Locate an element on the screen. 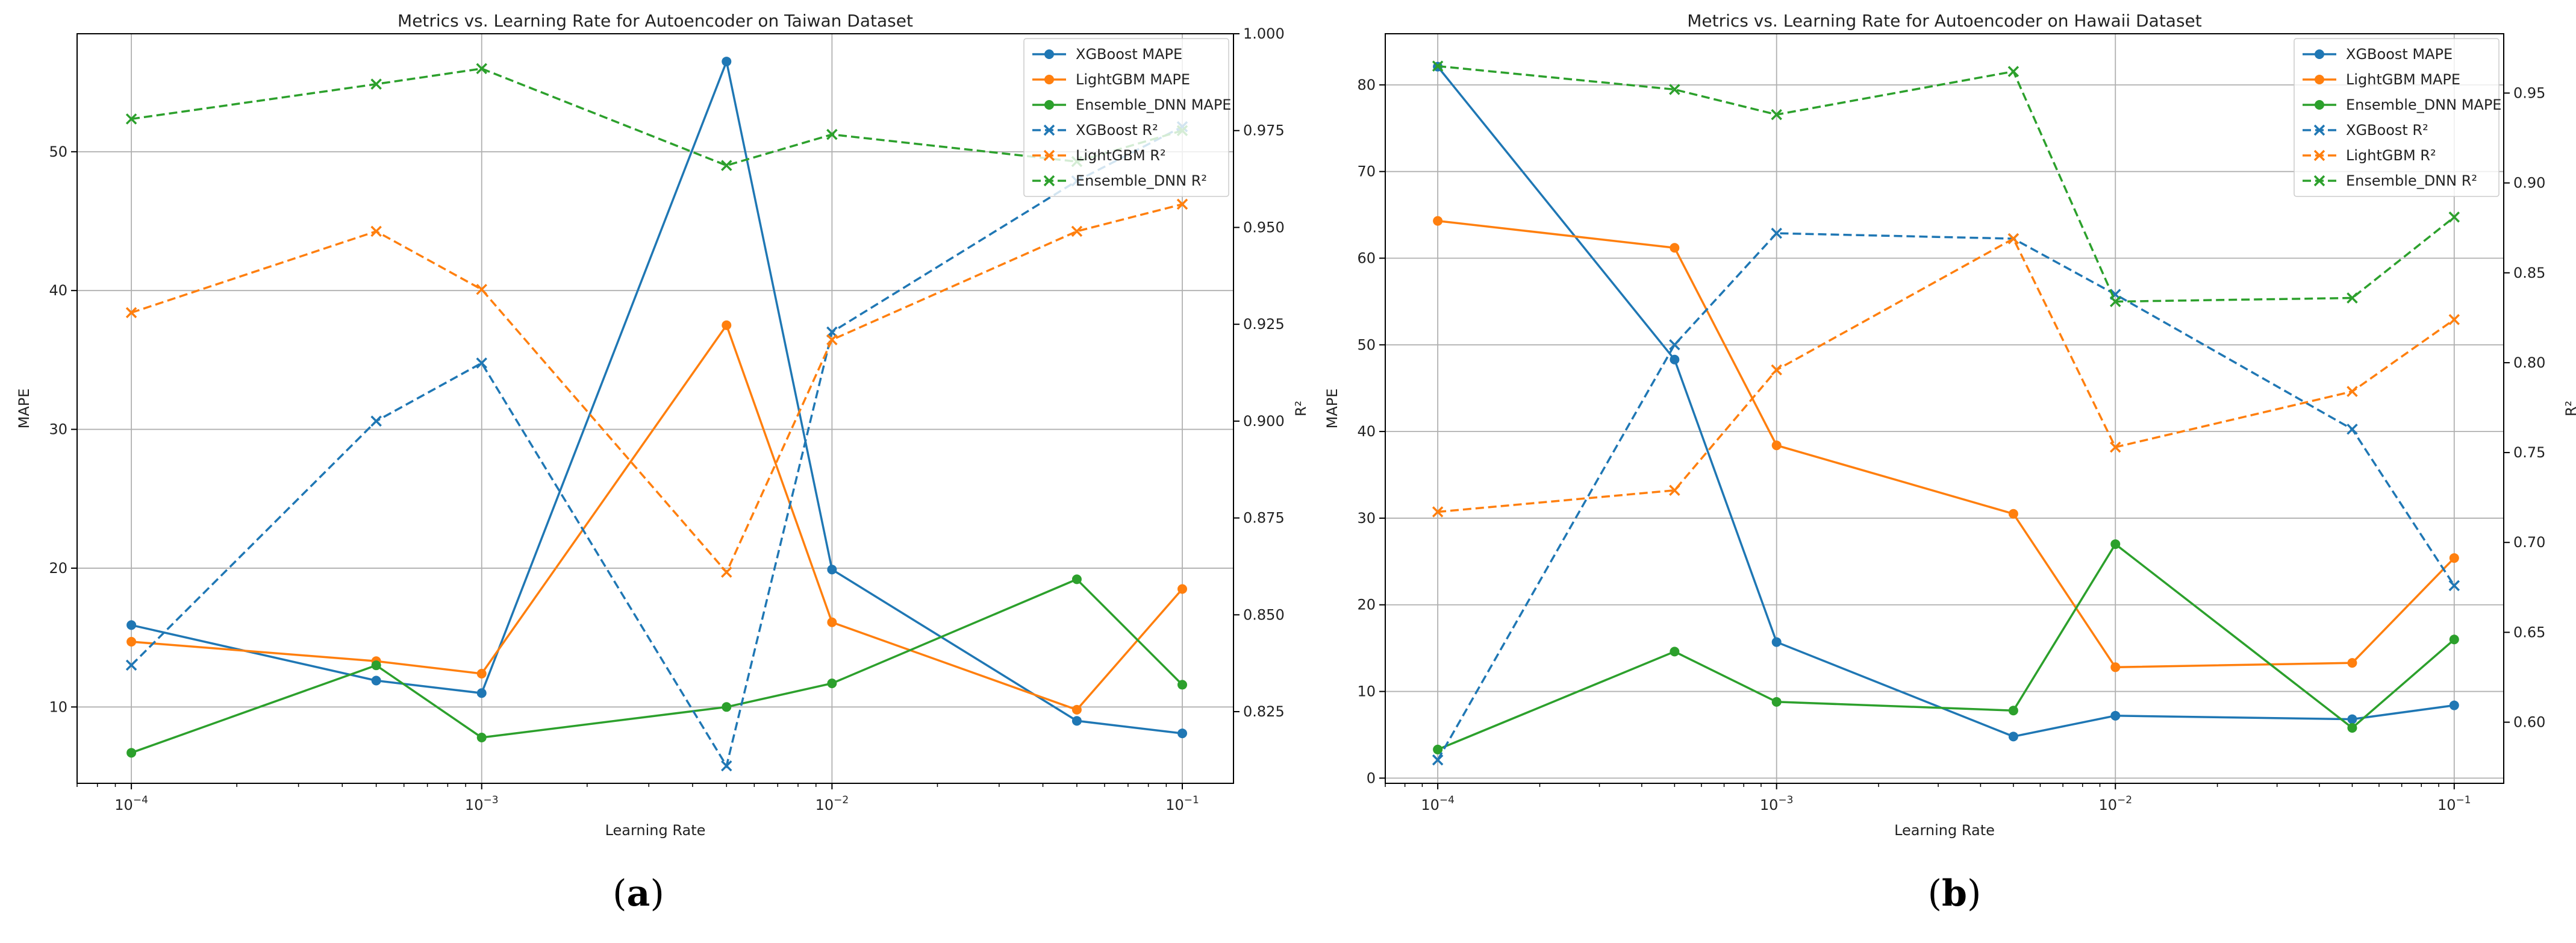  y2-axis-label: R² is located at coordinates (2569, 408).